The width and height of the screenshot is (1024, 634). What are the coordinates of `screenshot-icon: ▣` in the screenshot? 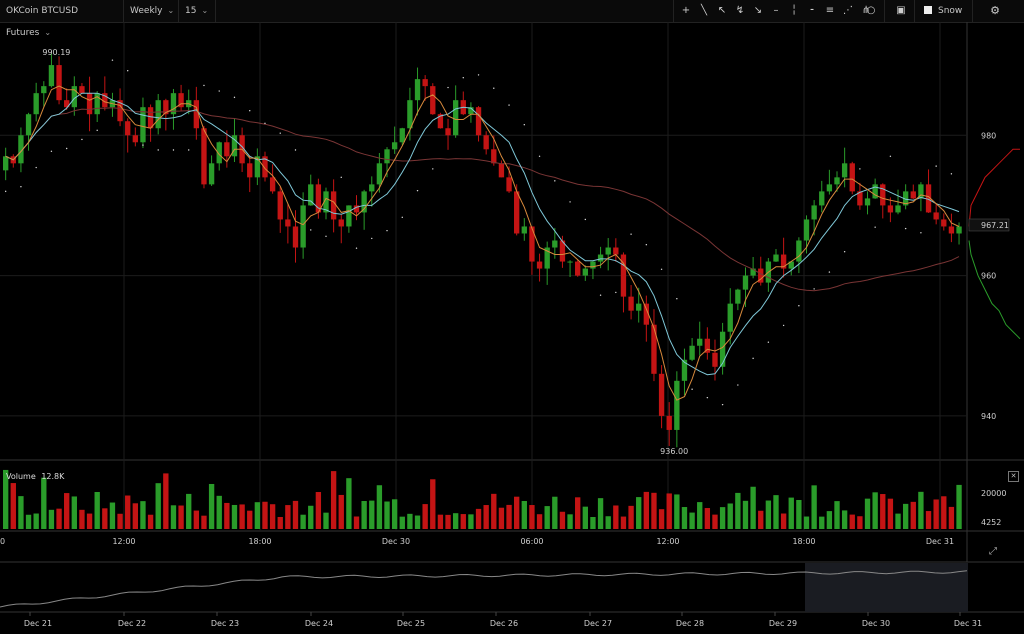 It's located at (901, 10).